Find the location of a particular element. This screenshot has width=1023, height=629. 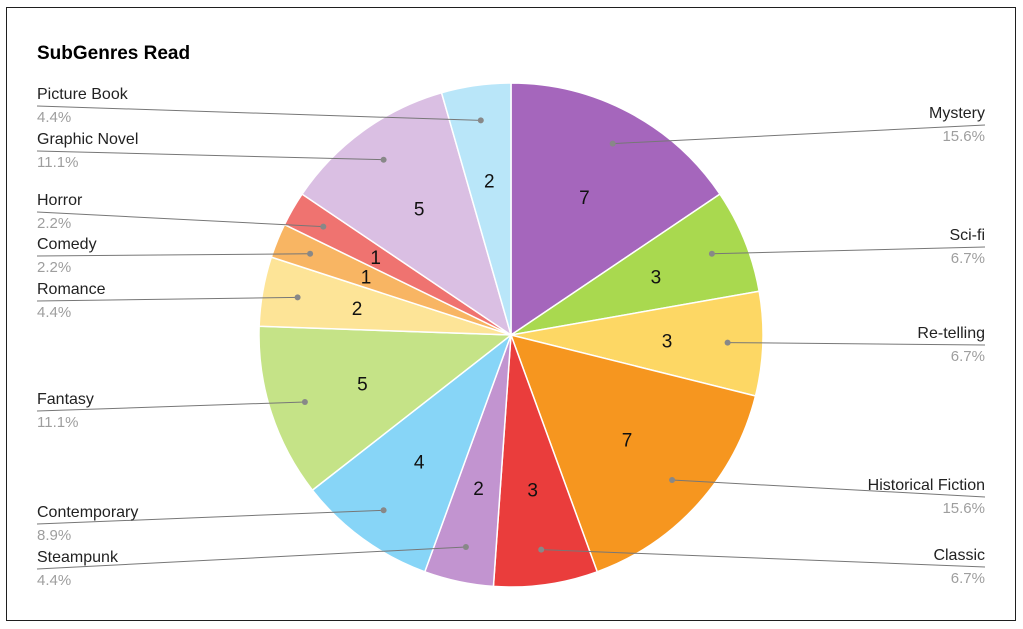

percent-re-telling: 6.7% is located at coordinates (968, 356).